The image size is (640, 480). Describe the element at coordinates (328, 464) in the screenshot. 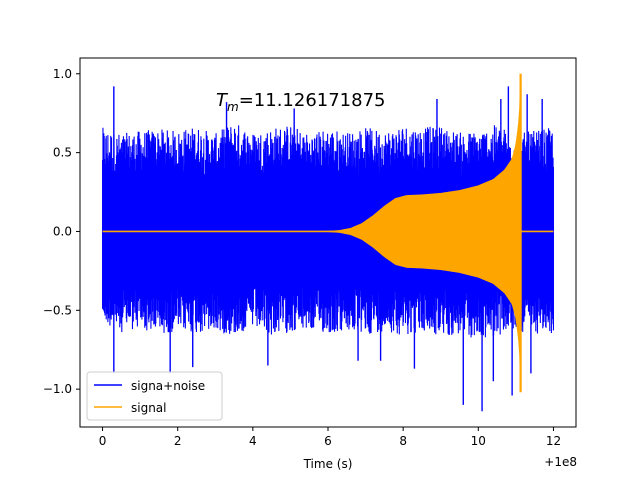

I see `x-axis-label: Time (s)` at that location.